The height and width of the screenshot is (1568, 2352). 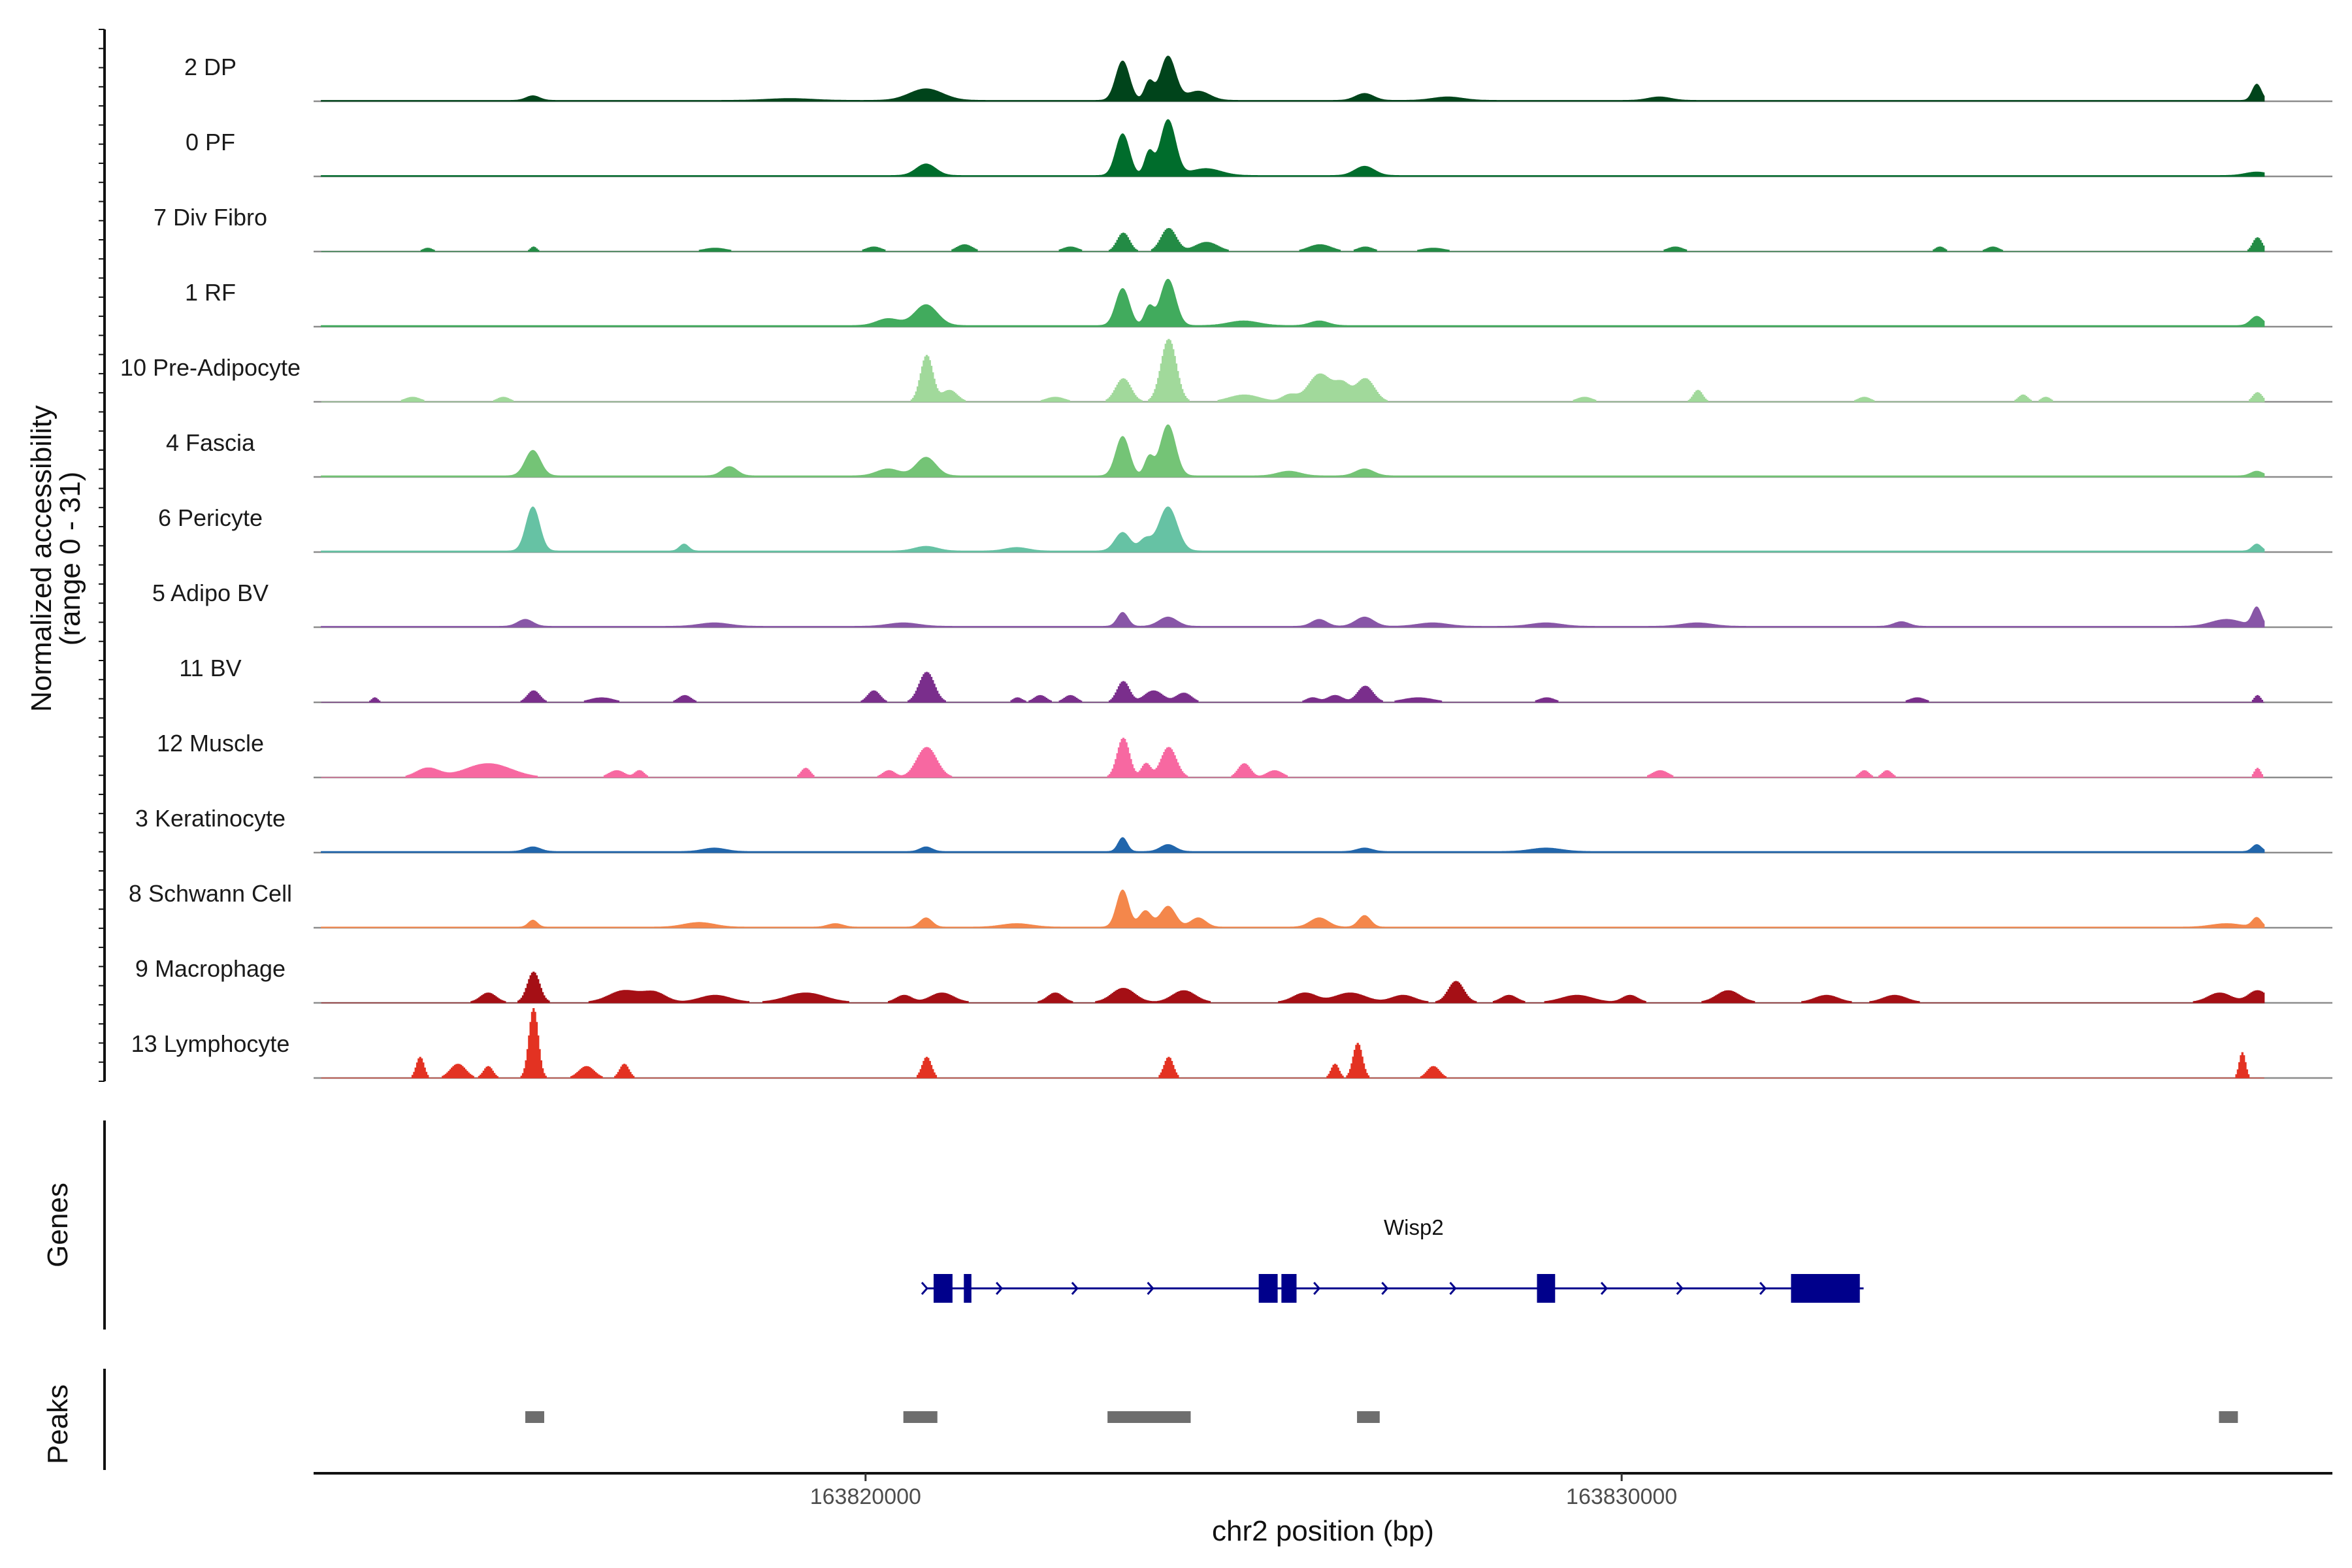 What do you see at coordinates (1293, 370) in the screenshot?
I see `track-signal-10-pre-adipocyte` at bounding box center [1293, 370].